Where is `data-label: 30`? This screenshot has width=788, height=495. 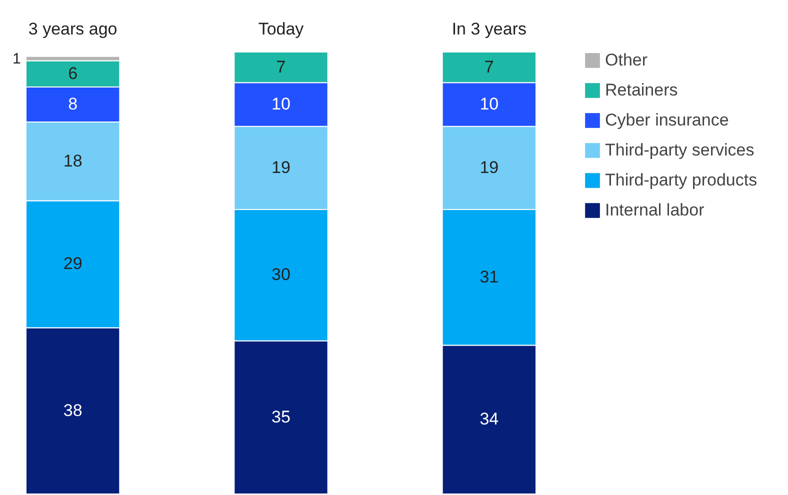
data-label: 30 is located at coordinates (281, 274).